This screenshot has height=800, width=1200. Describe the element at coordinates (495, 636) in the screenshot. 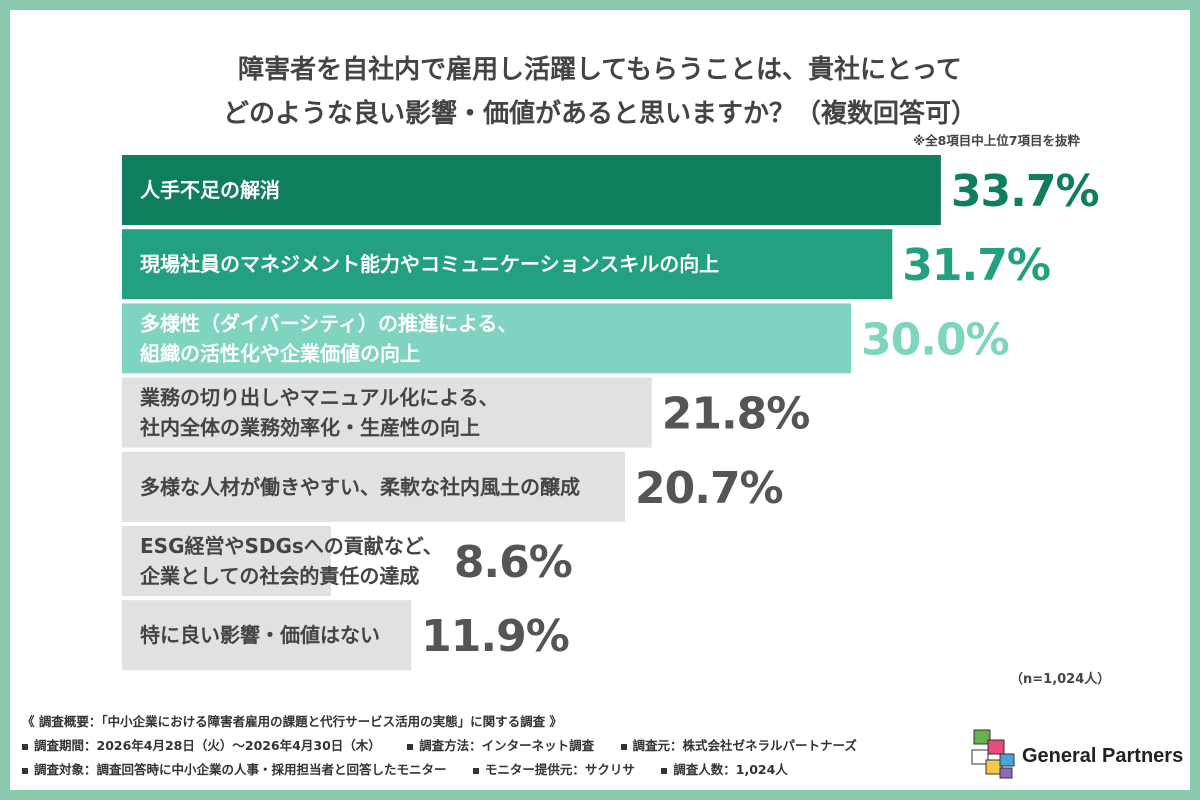

I see `value-label-6: 11.9%` at that location.